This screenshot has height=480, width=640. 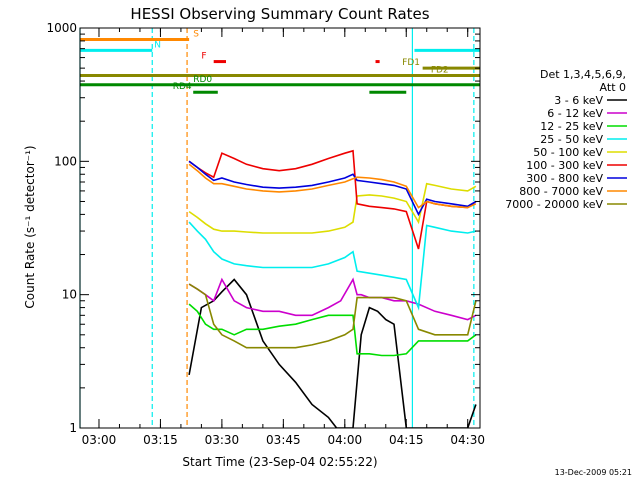 I want to click on legend-label-2: 12 - 25 keV, so click(x=571, y=126).